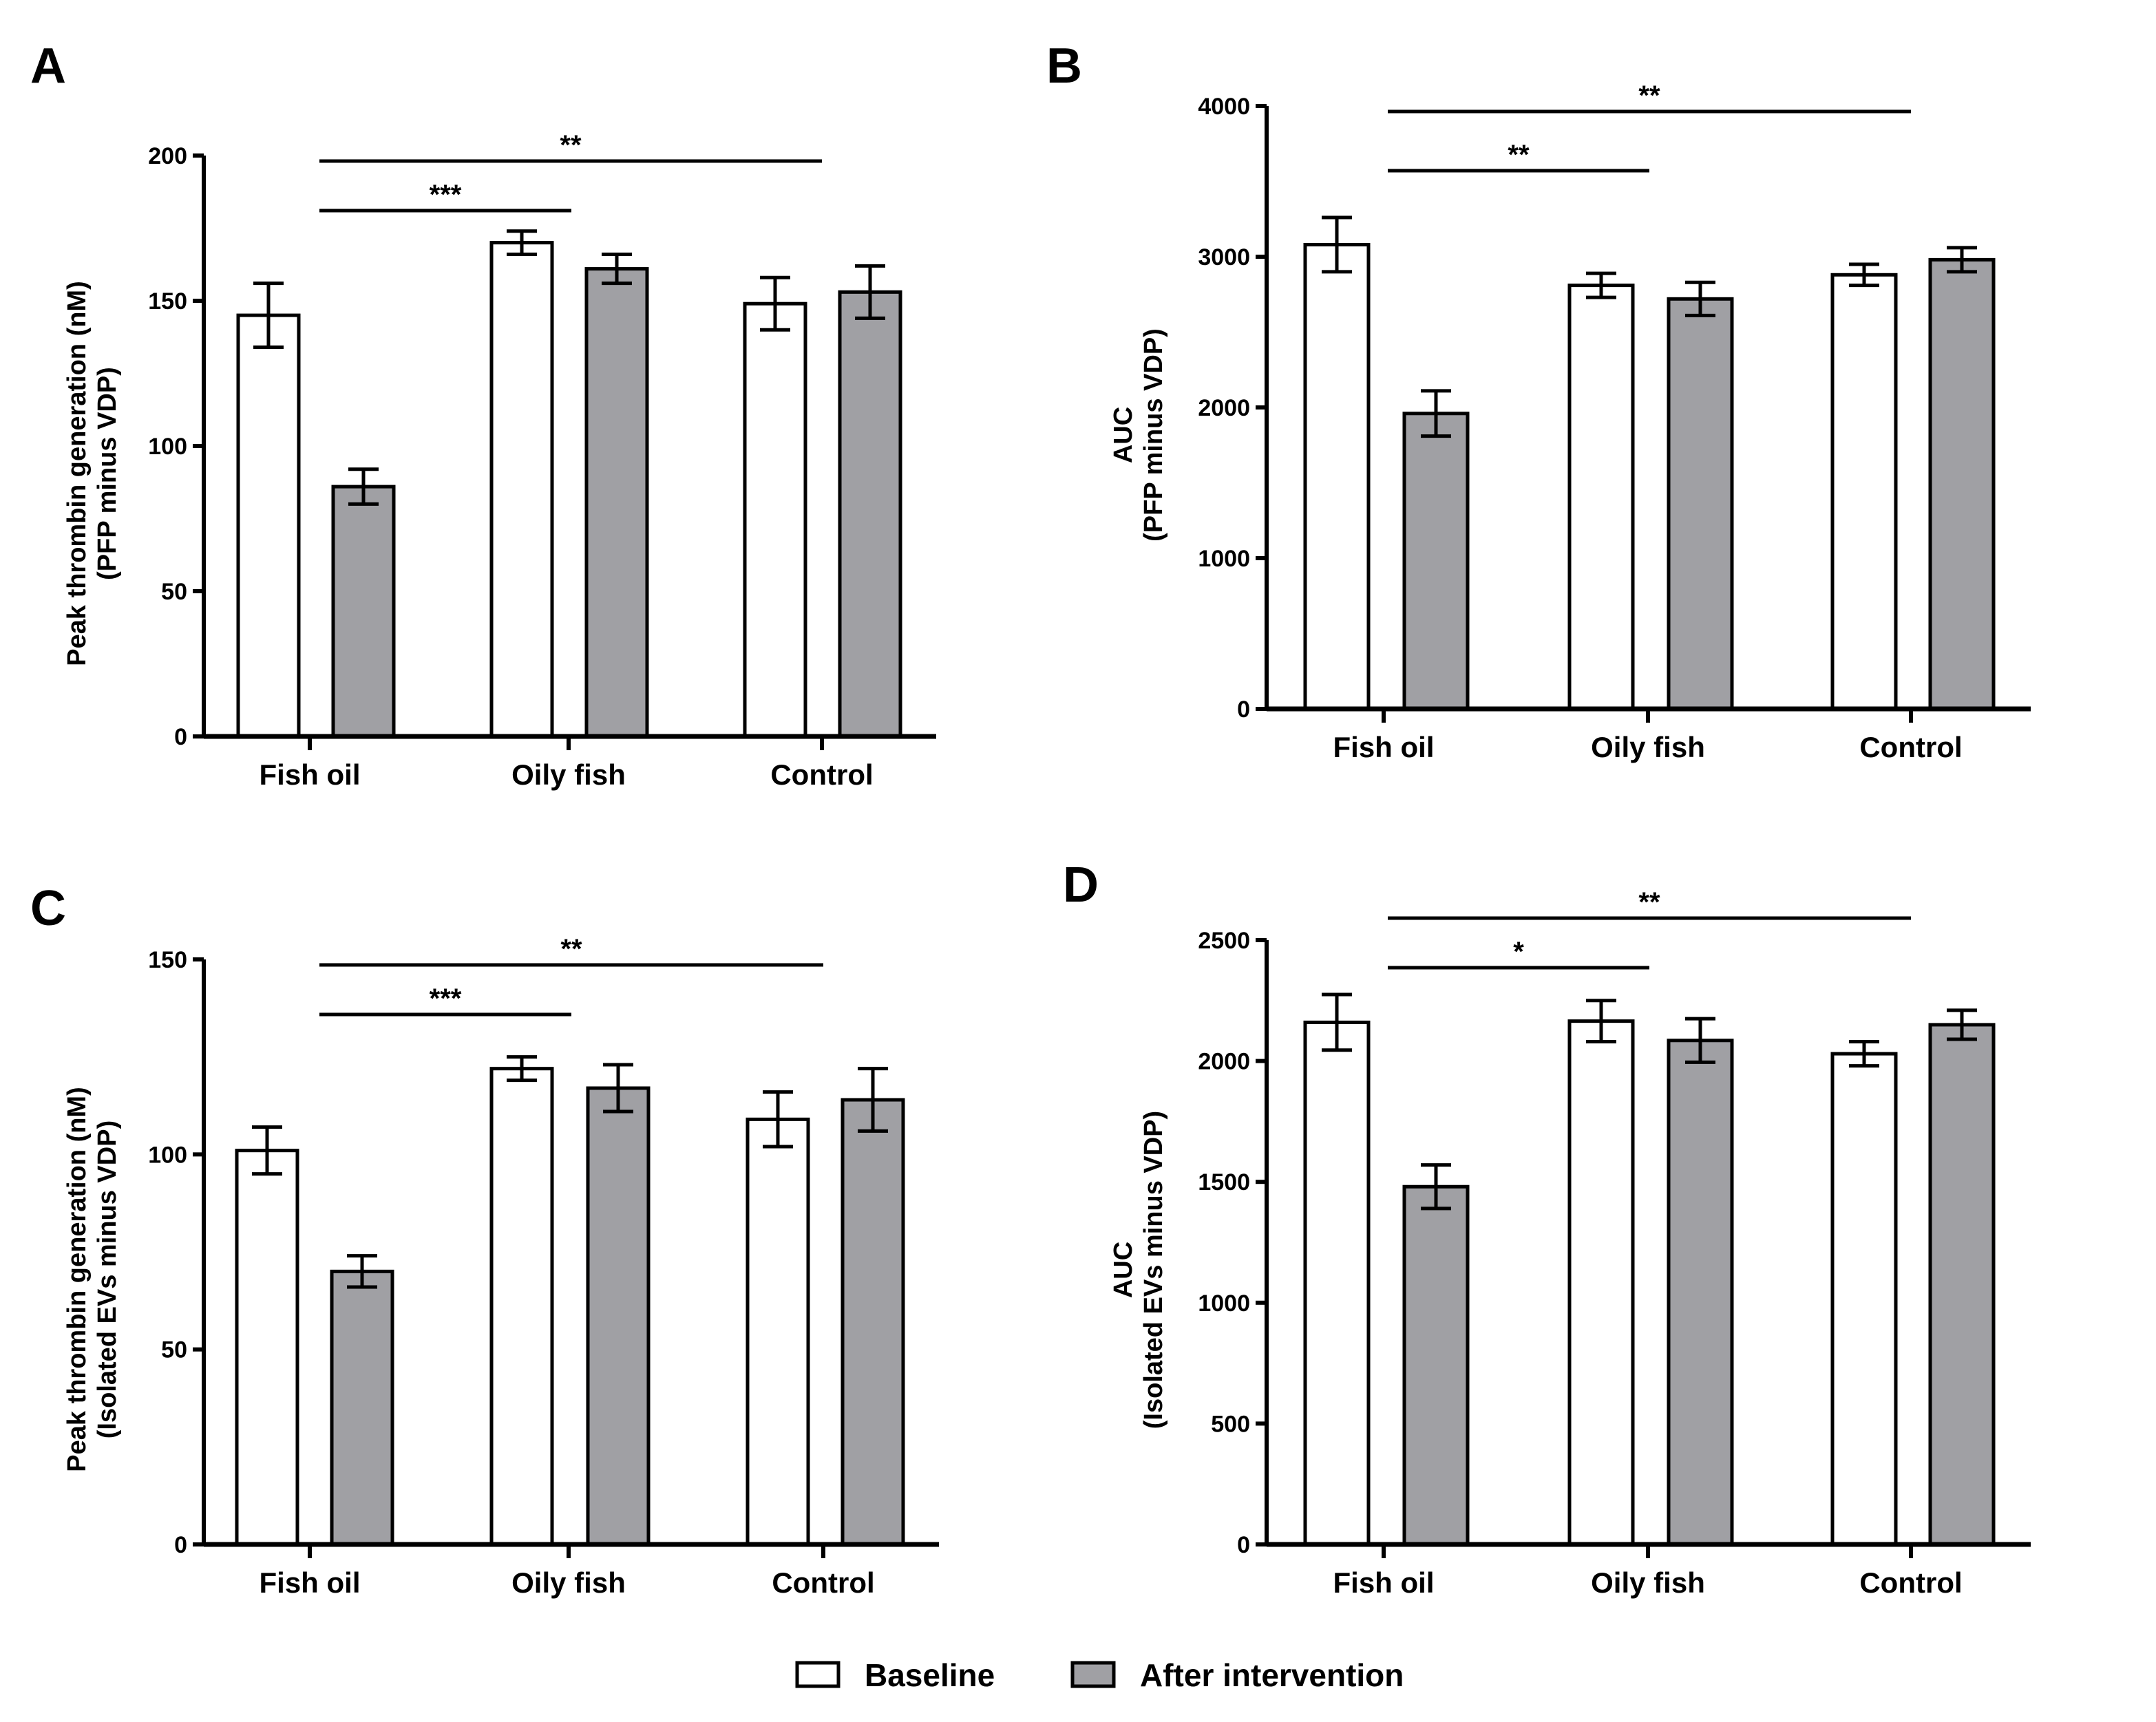  I want to click on y-tick-label: 200, so click(167, 156).